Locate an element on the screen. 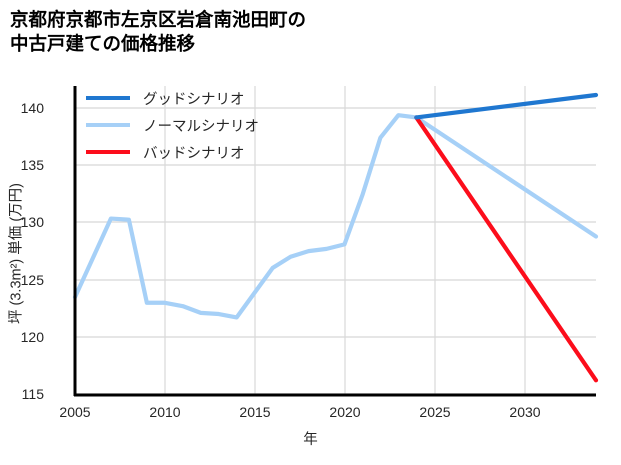 The height and width of the screenshot is (465, 621). legend-label-bad: バッドシナリオ is located at coordinates (194, 153).